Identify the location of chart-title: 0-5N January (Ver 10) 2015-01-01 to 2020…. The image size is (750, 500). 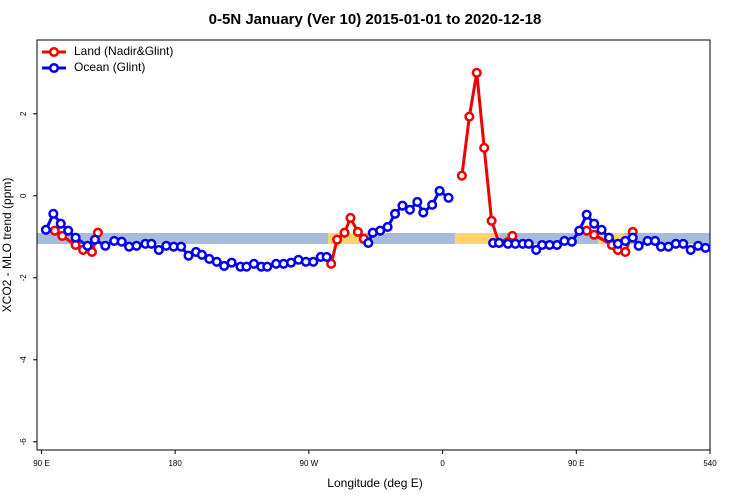
(375, 19).